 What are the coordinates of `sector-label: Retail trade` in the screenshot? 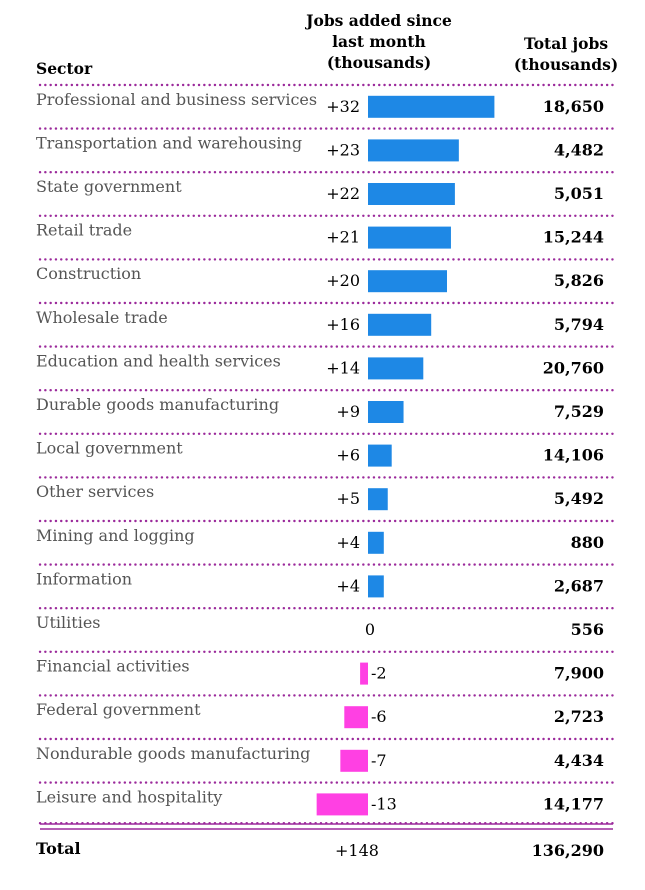 It's located at (84, 230).